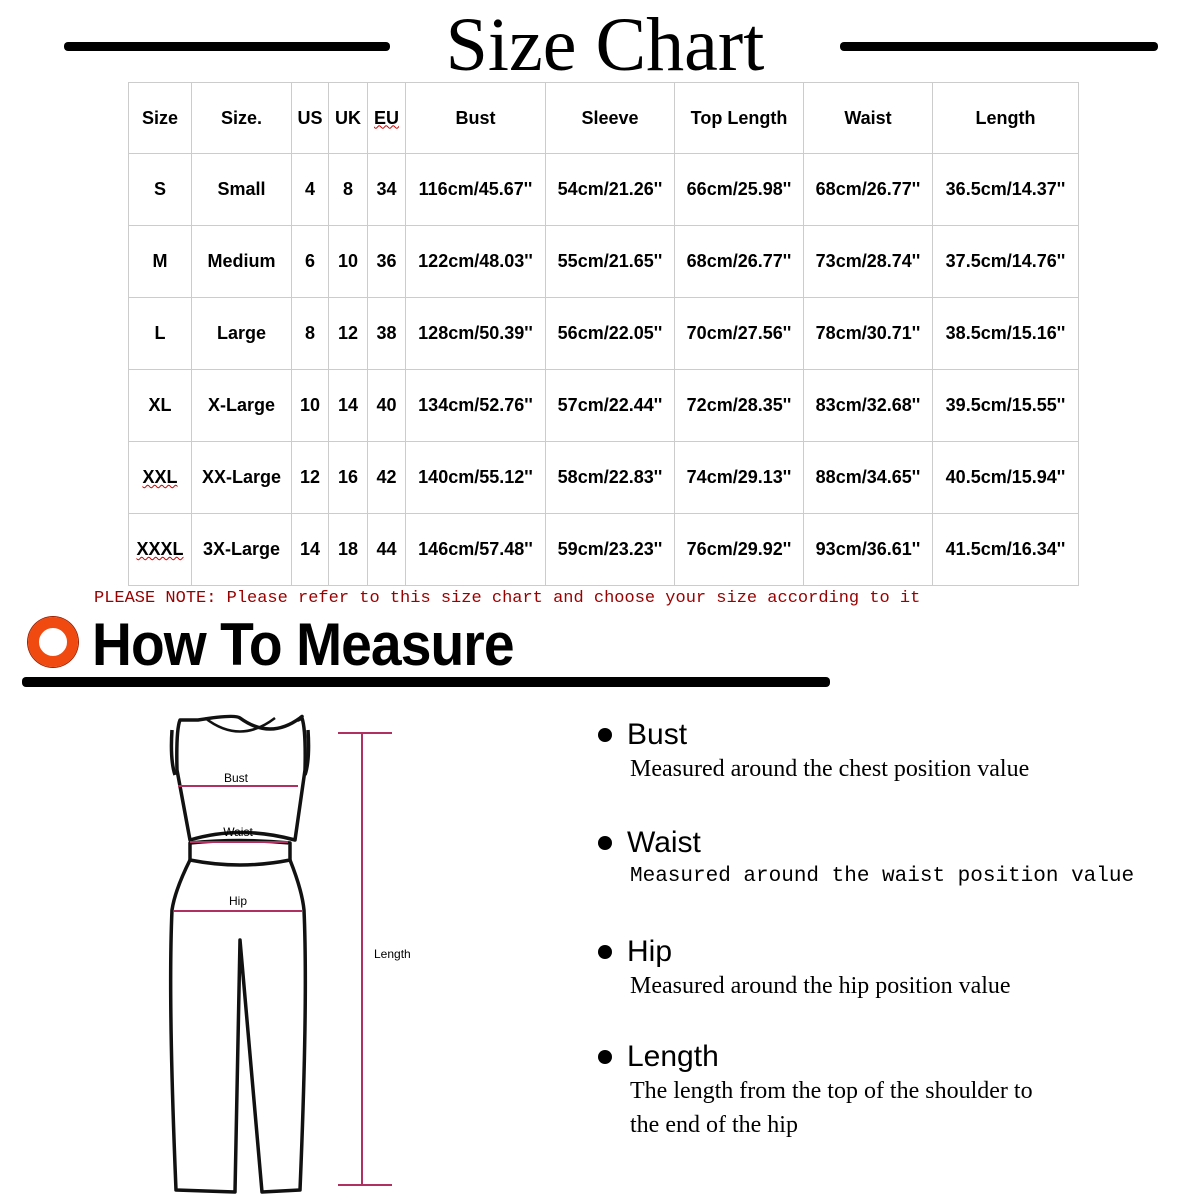  I want to click on measure-name: Bust, so click(657, 734).